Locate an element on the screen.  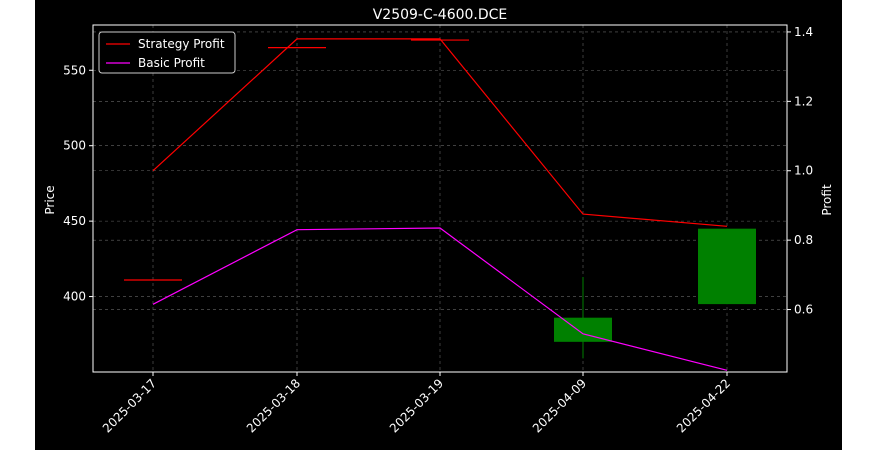
left-axis-ticks: 400 450 500 550 is located at coordinates (78, 183).